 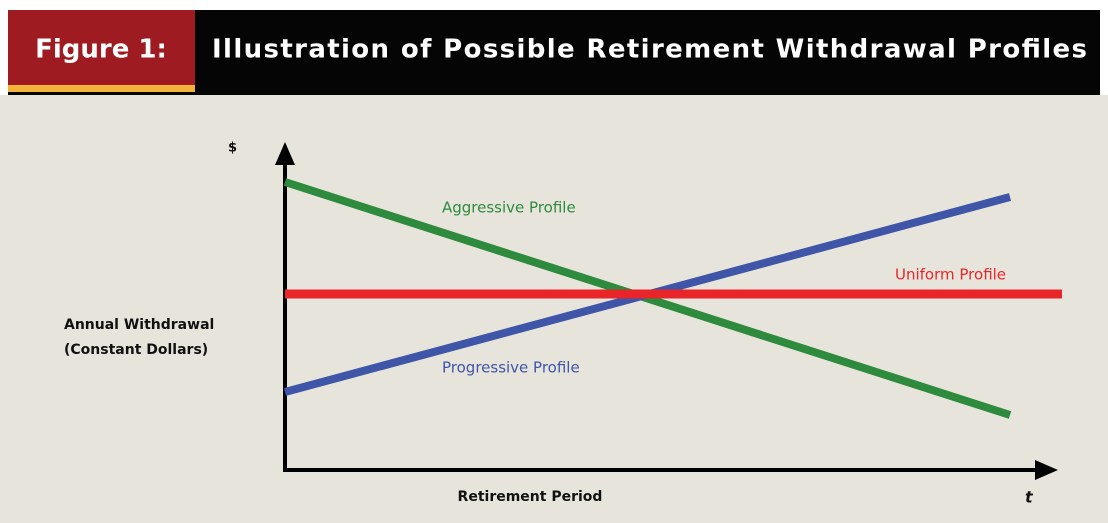 I want to click on figure-number: Figure 1:, so click(x=101, y=50).